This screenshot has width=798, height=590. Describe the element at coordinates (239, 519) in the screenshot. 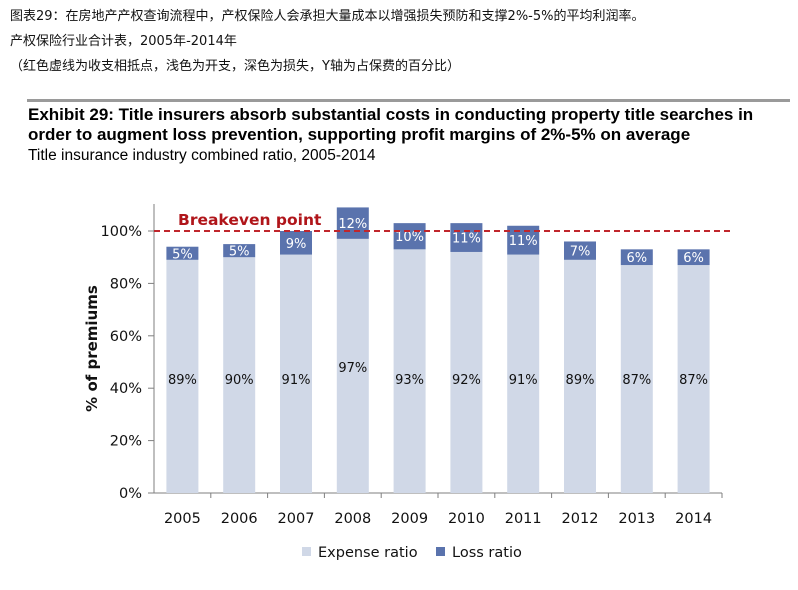

I see `x-tick-label: 2006` at that location.